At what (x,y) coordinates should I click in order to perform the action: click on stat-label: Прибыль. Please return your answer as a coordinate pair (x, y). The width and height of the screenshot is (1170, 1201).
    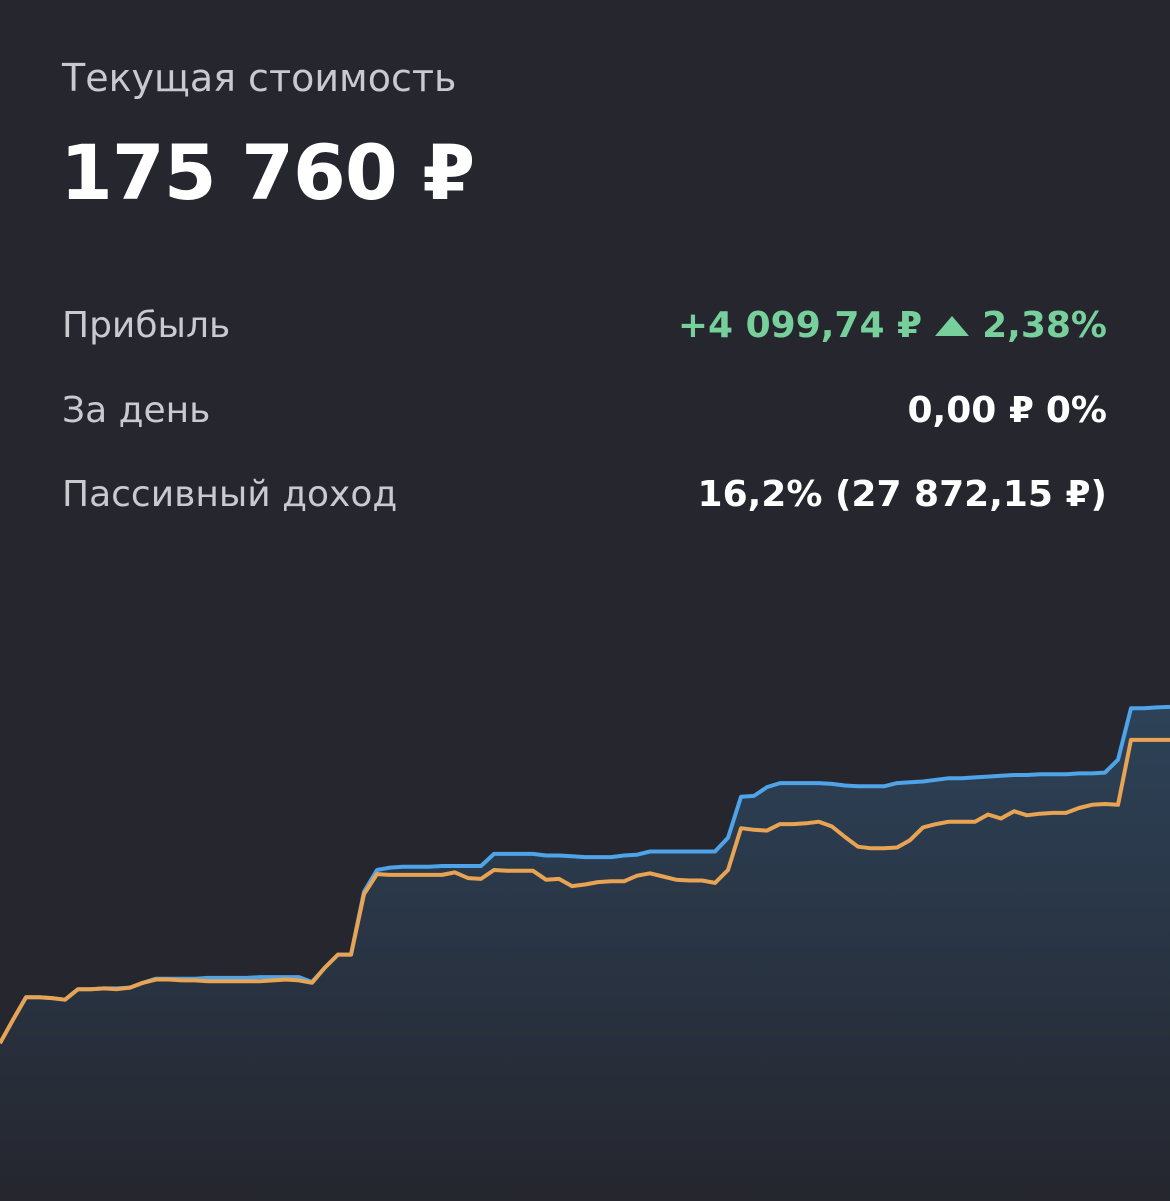
    Looking at the image, I should click on (146, 325).